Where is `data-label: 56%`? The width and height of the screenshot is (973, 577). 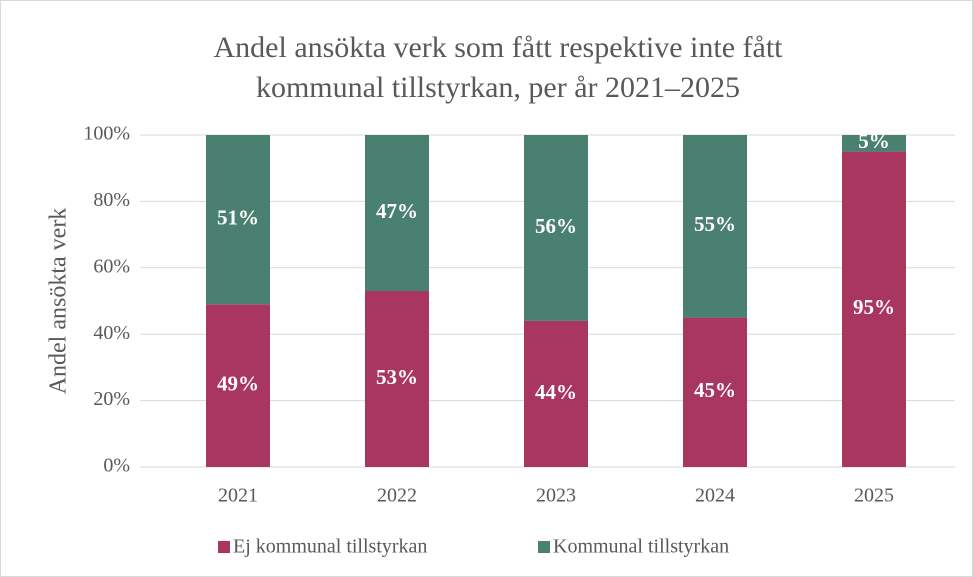 data-label: 56% is located at coordinates (556, 226).